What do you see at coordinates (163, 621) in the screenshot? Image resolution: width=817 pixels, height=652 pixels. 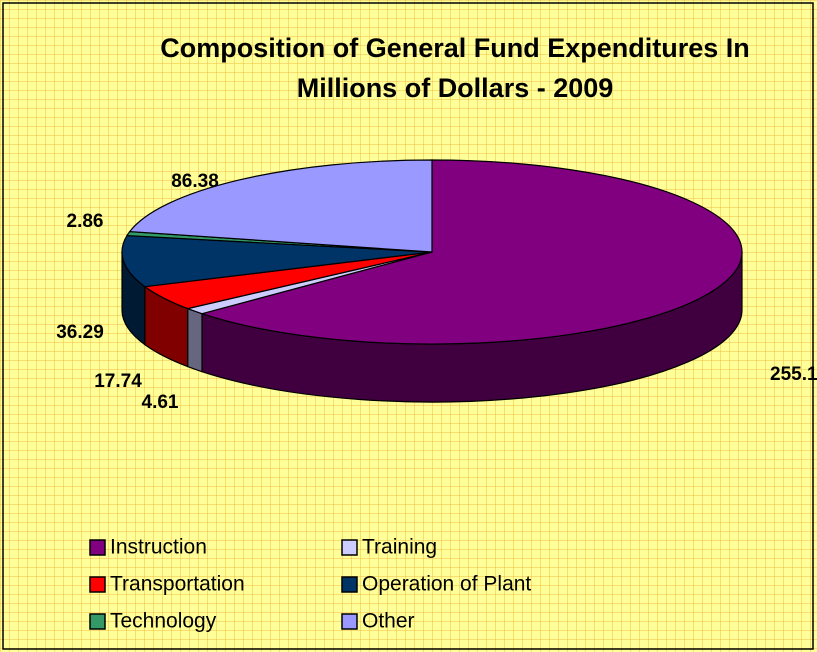 I see `legend-label: Technology` at bounding box center [163, 621].